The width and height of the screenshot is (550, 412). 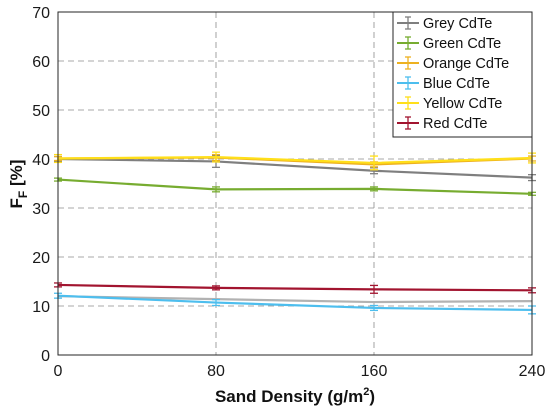 What do you see at coordinates (41, 307) in the screenshot?
I see `y-tick-label: 10` at bounding box center [41, 307].